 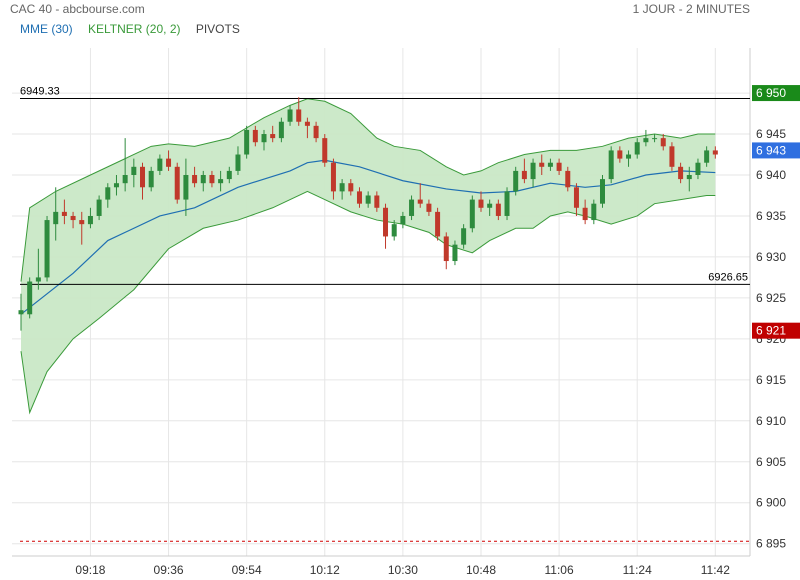 I want to click on x-tick-label: 11:24, so click(x=637, y=570).